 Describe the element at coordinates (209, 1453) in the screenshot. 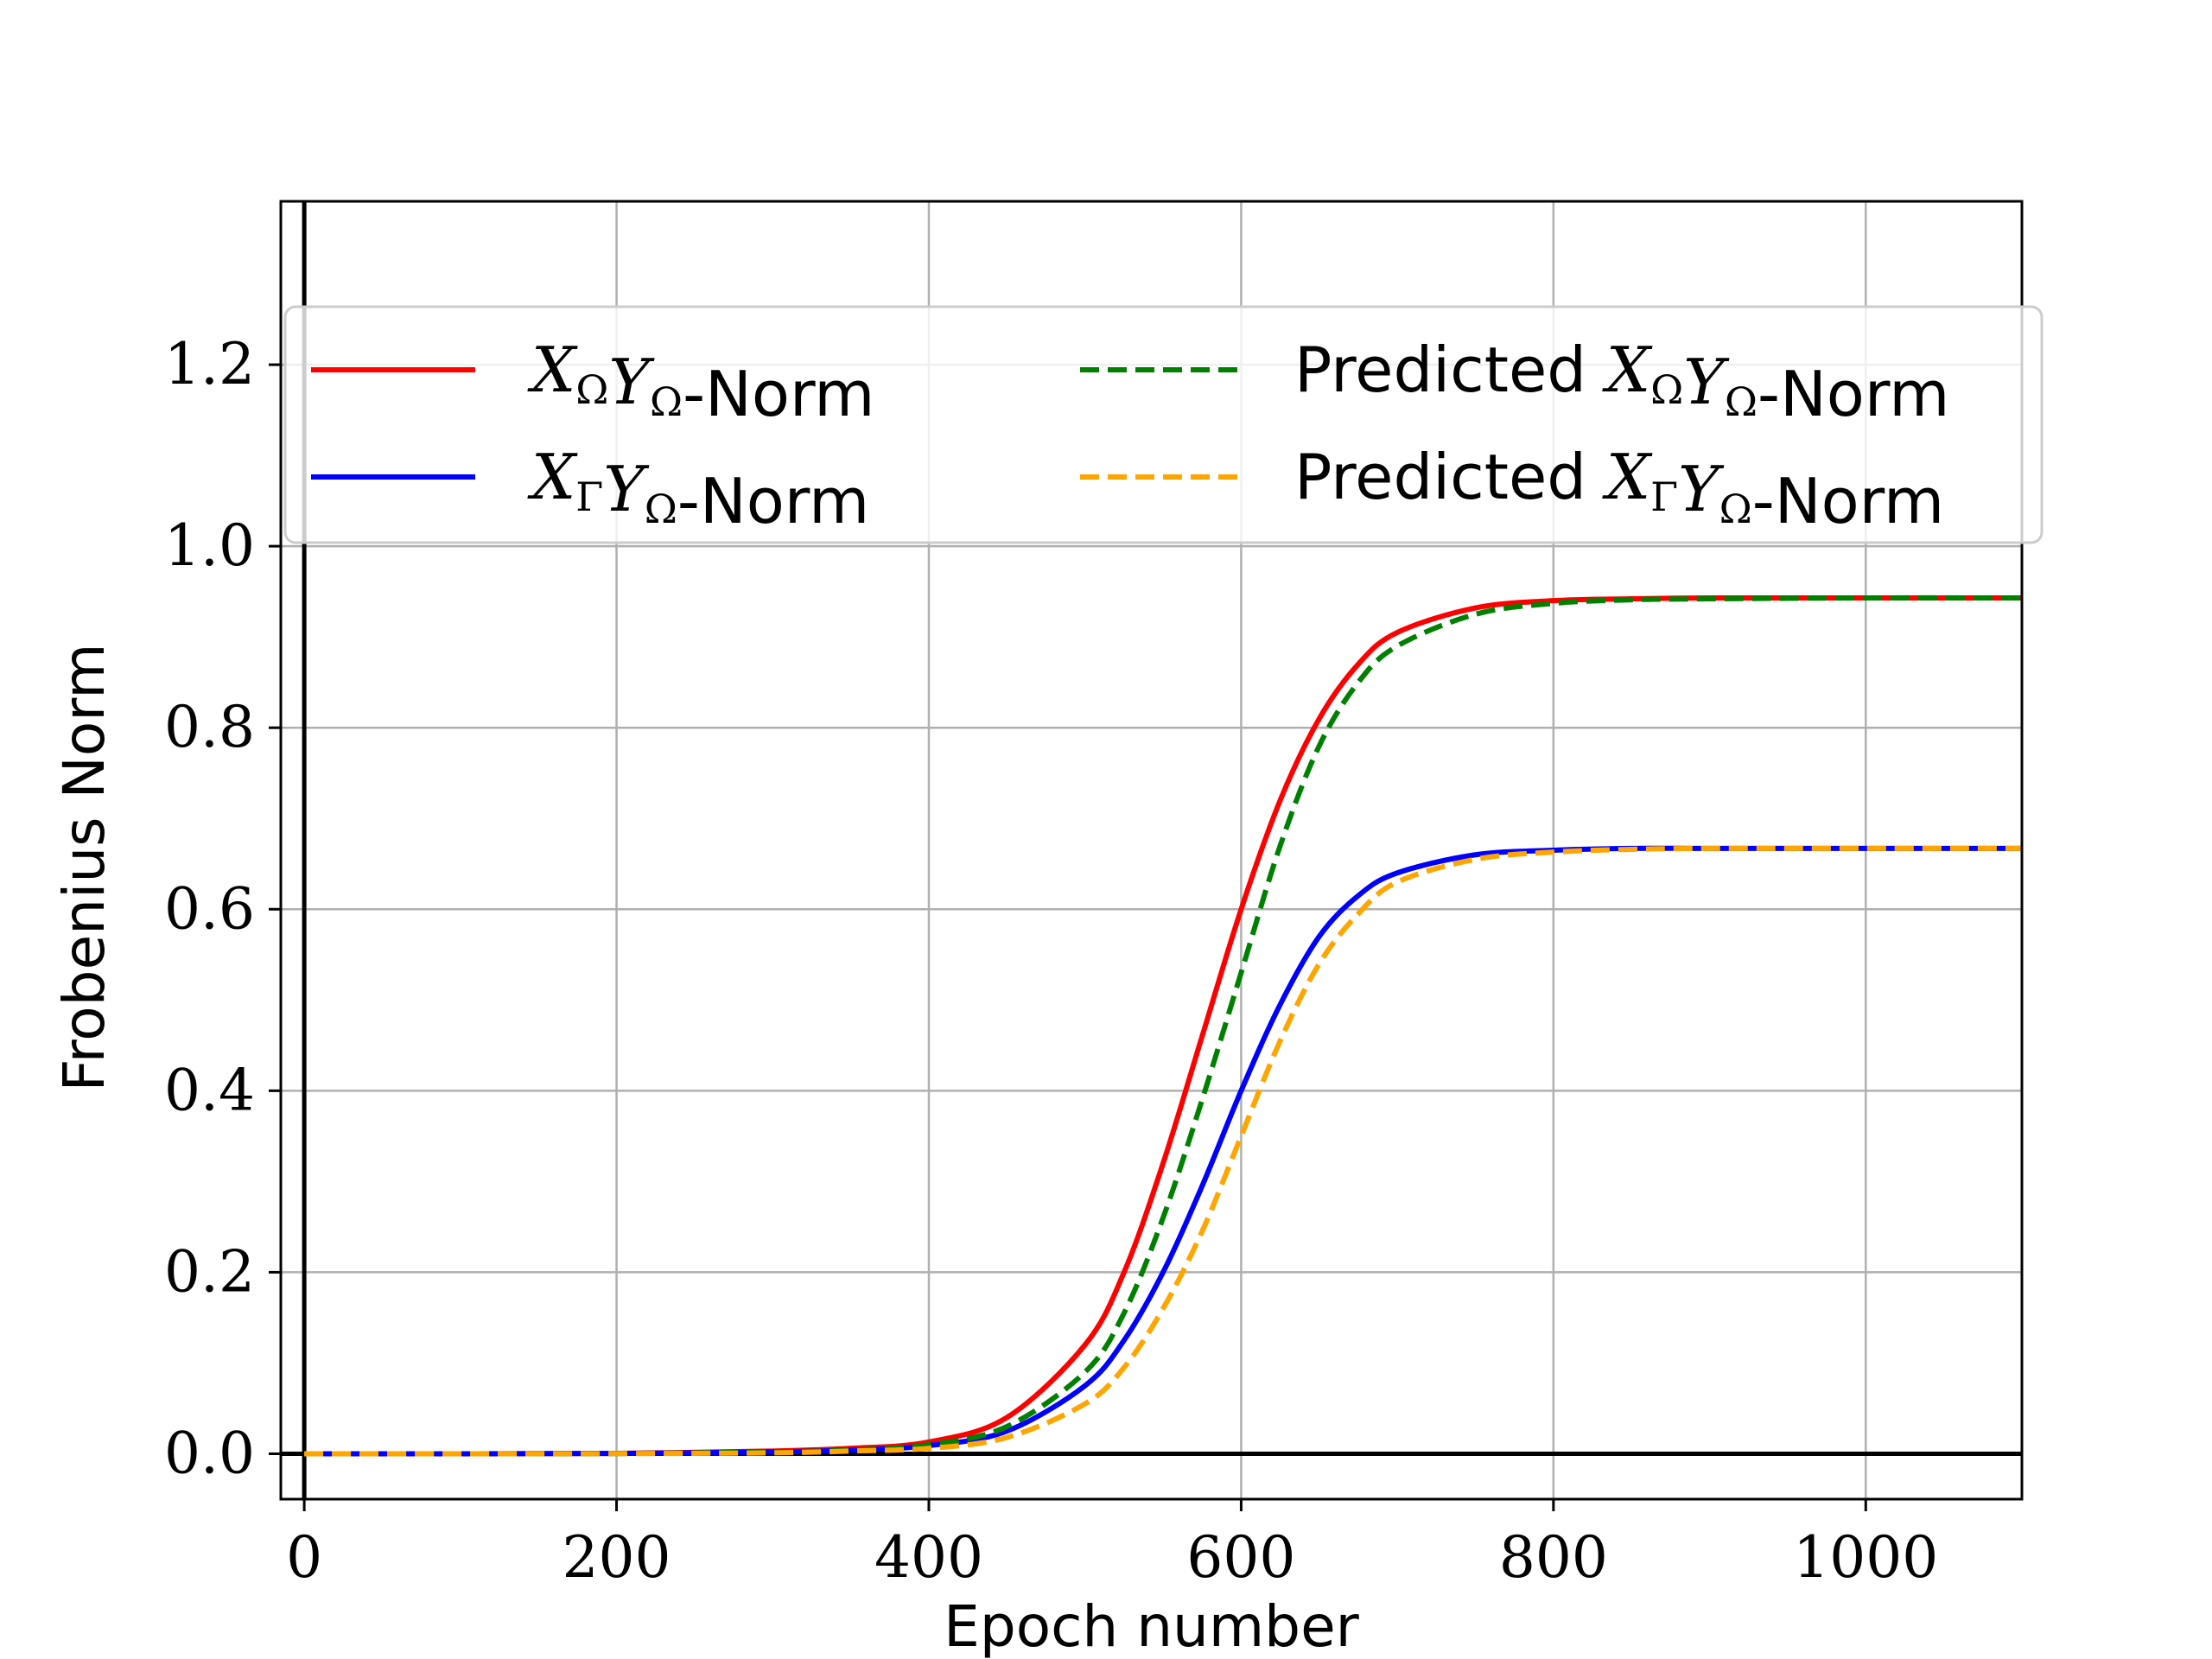

I see `y-tick-label: 0.0` at that location.